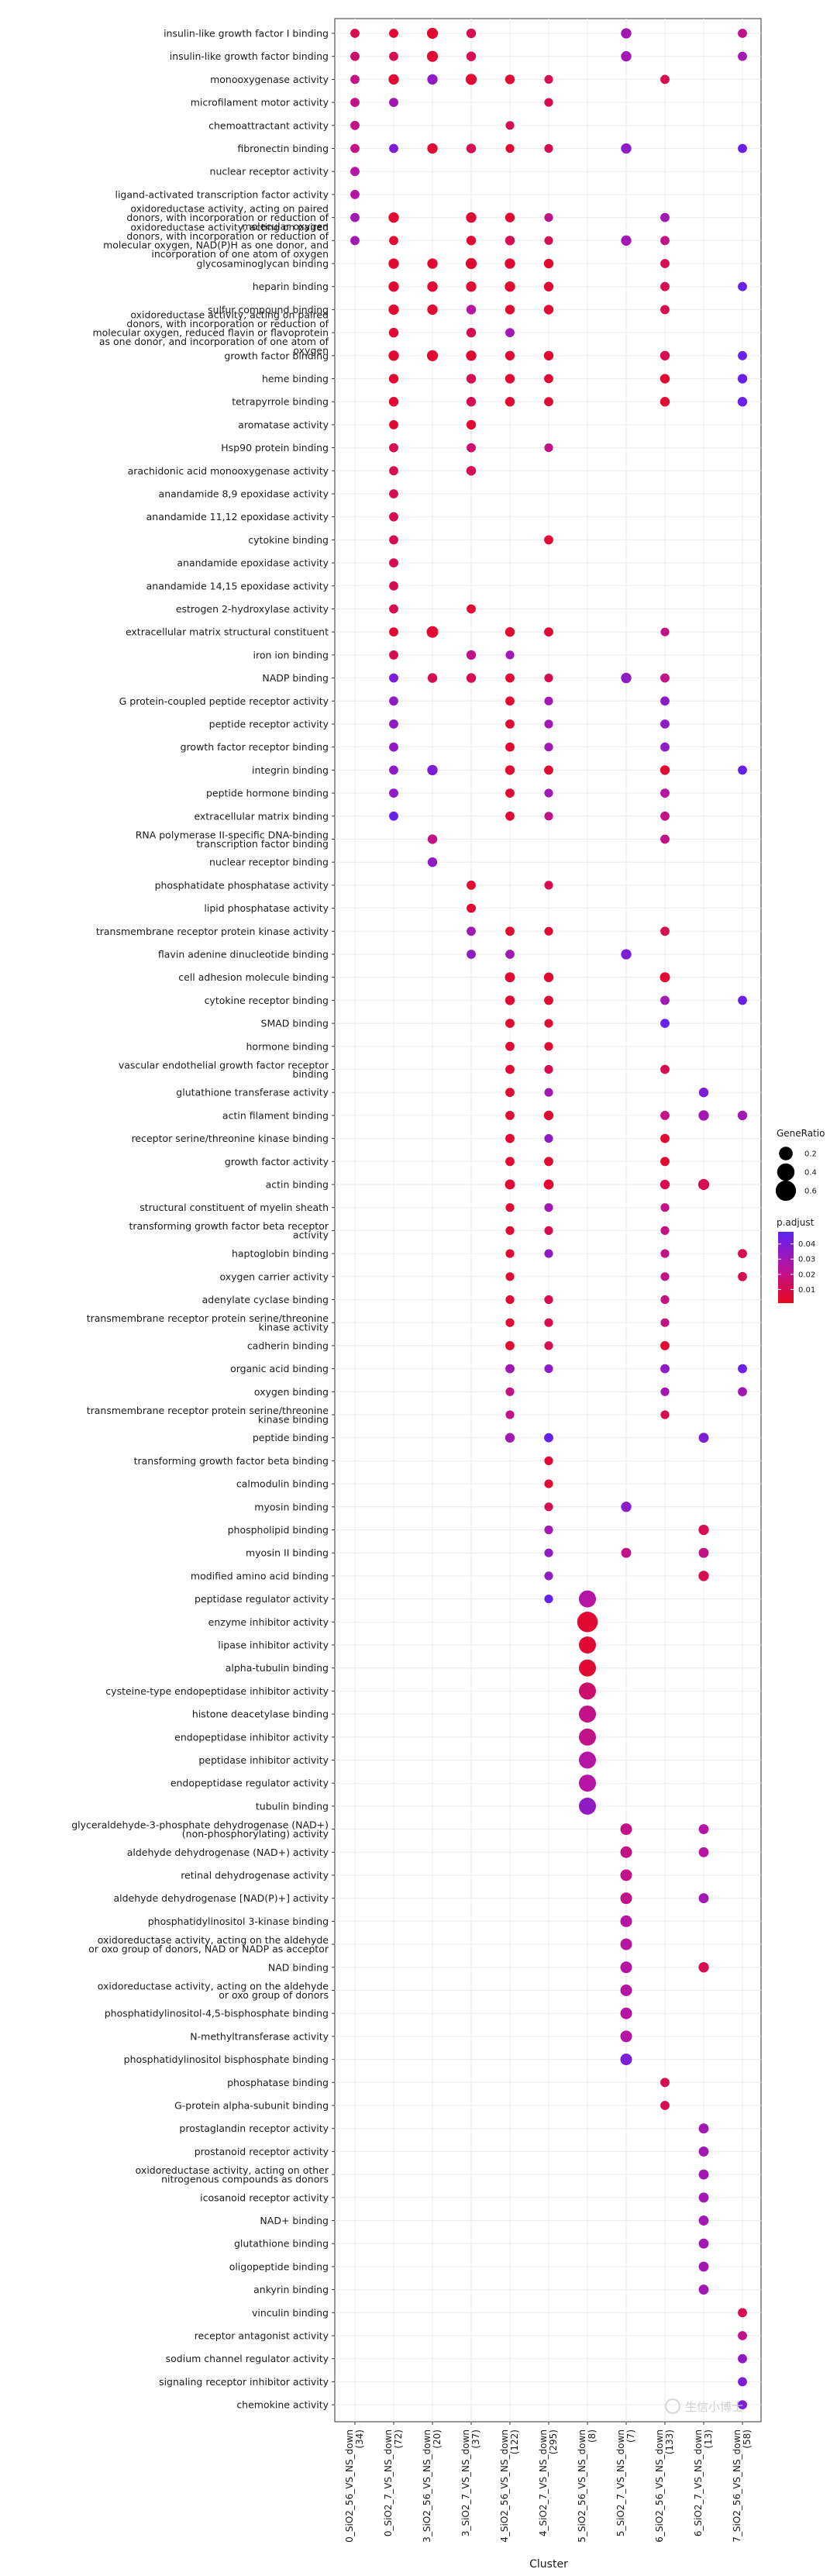 This screenshot has width=837, height=2576. What do you see at coordinates (231, 1138) in the screenshot?
I see `term-label: receptor serine/threonine kinase binding` at bounding box center [231, 1138].